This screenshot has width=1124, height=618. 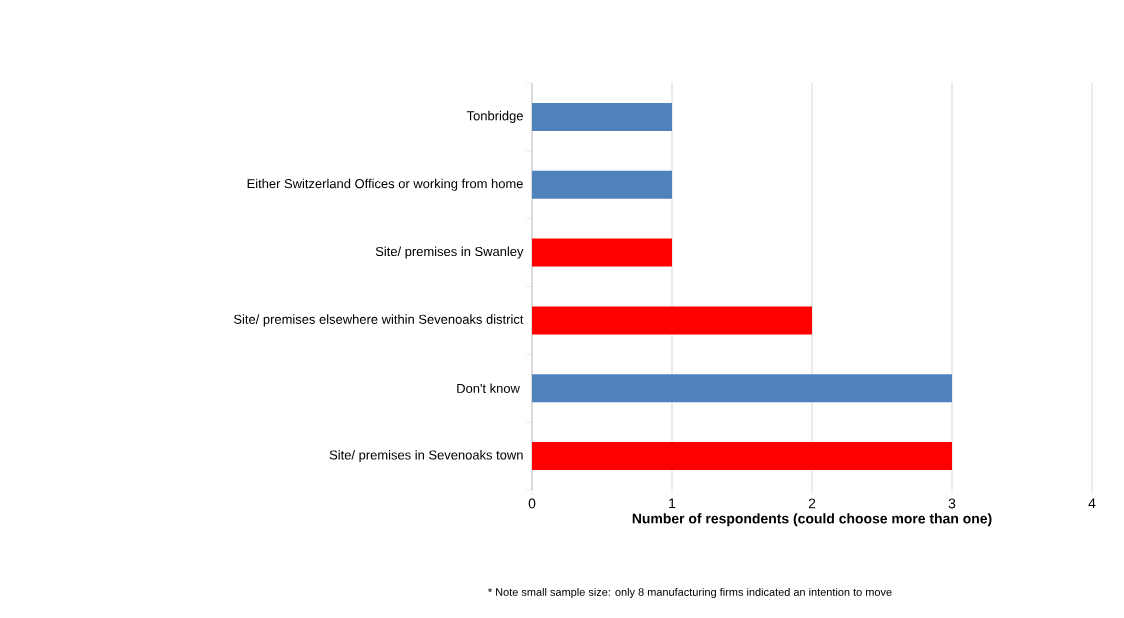 What do you see at coordinates (449, 252) in the screenshot?
I see `y-tick-label: Site/ premises in Swanley` at bounding box center [449, 252].